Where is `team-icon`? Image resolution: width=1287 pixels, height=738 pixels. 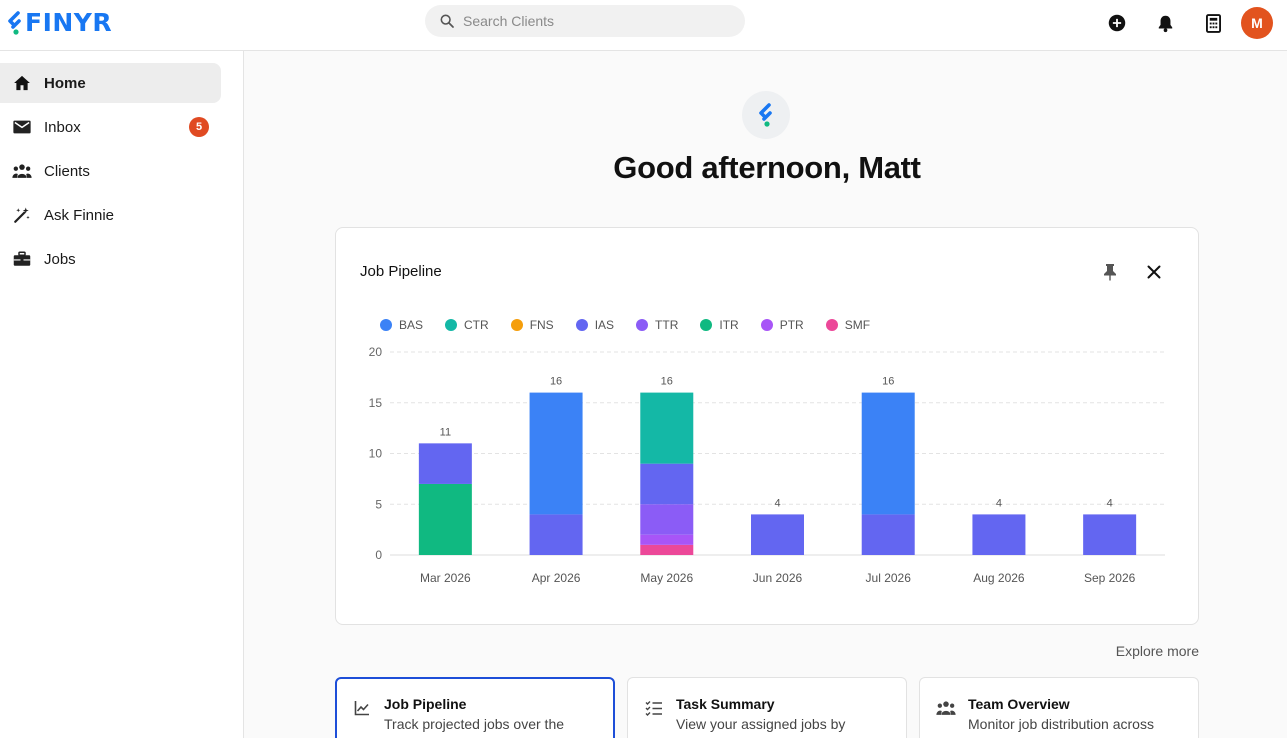
team-icon is located at coordinates (946, 708).